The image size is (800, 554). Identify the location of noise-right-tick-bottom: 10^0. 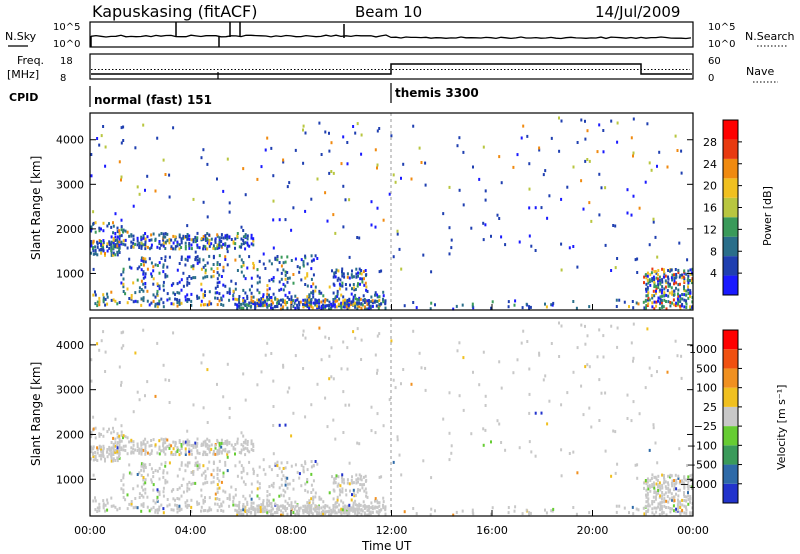
(721, 44).